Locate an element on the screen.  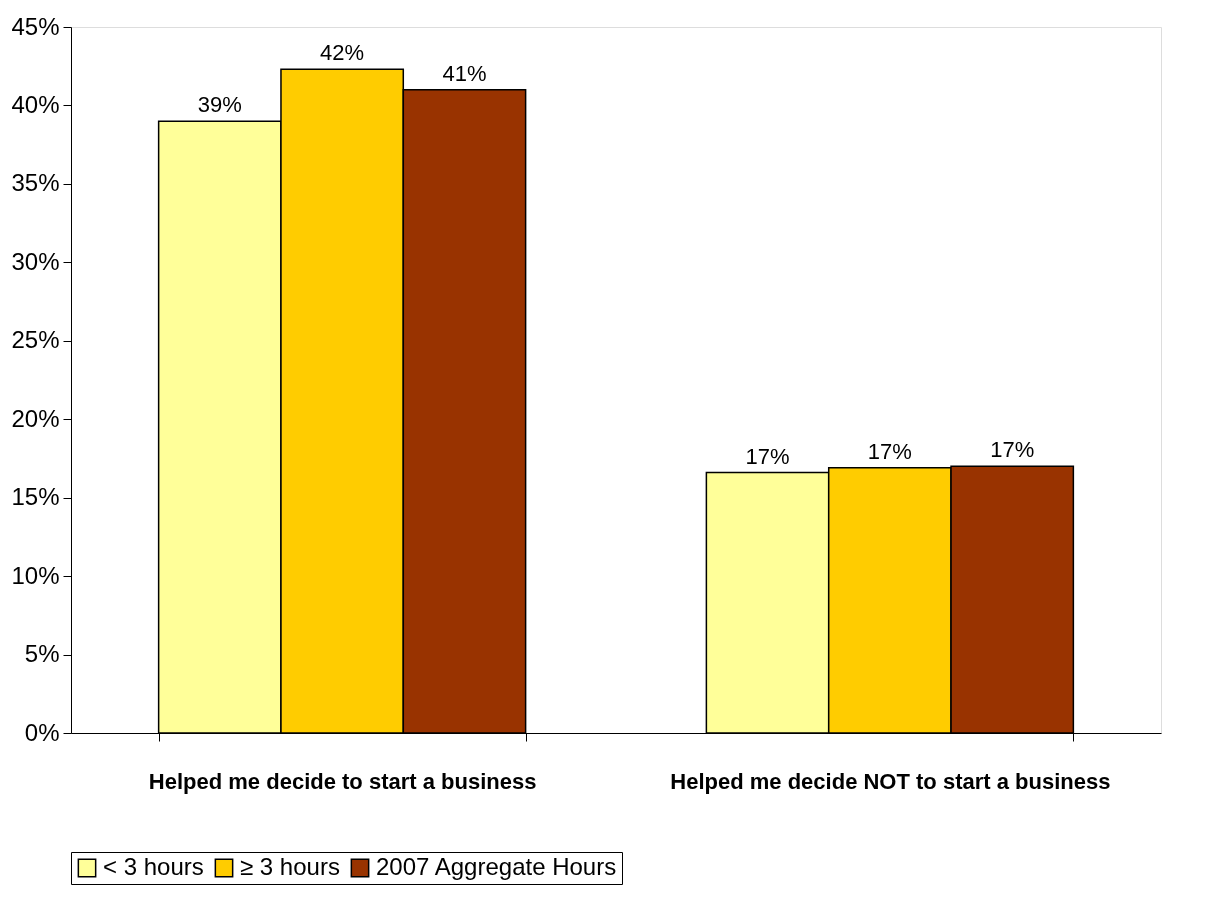
y-tick-label: 40% is located at coordinates (35, 104).